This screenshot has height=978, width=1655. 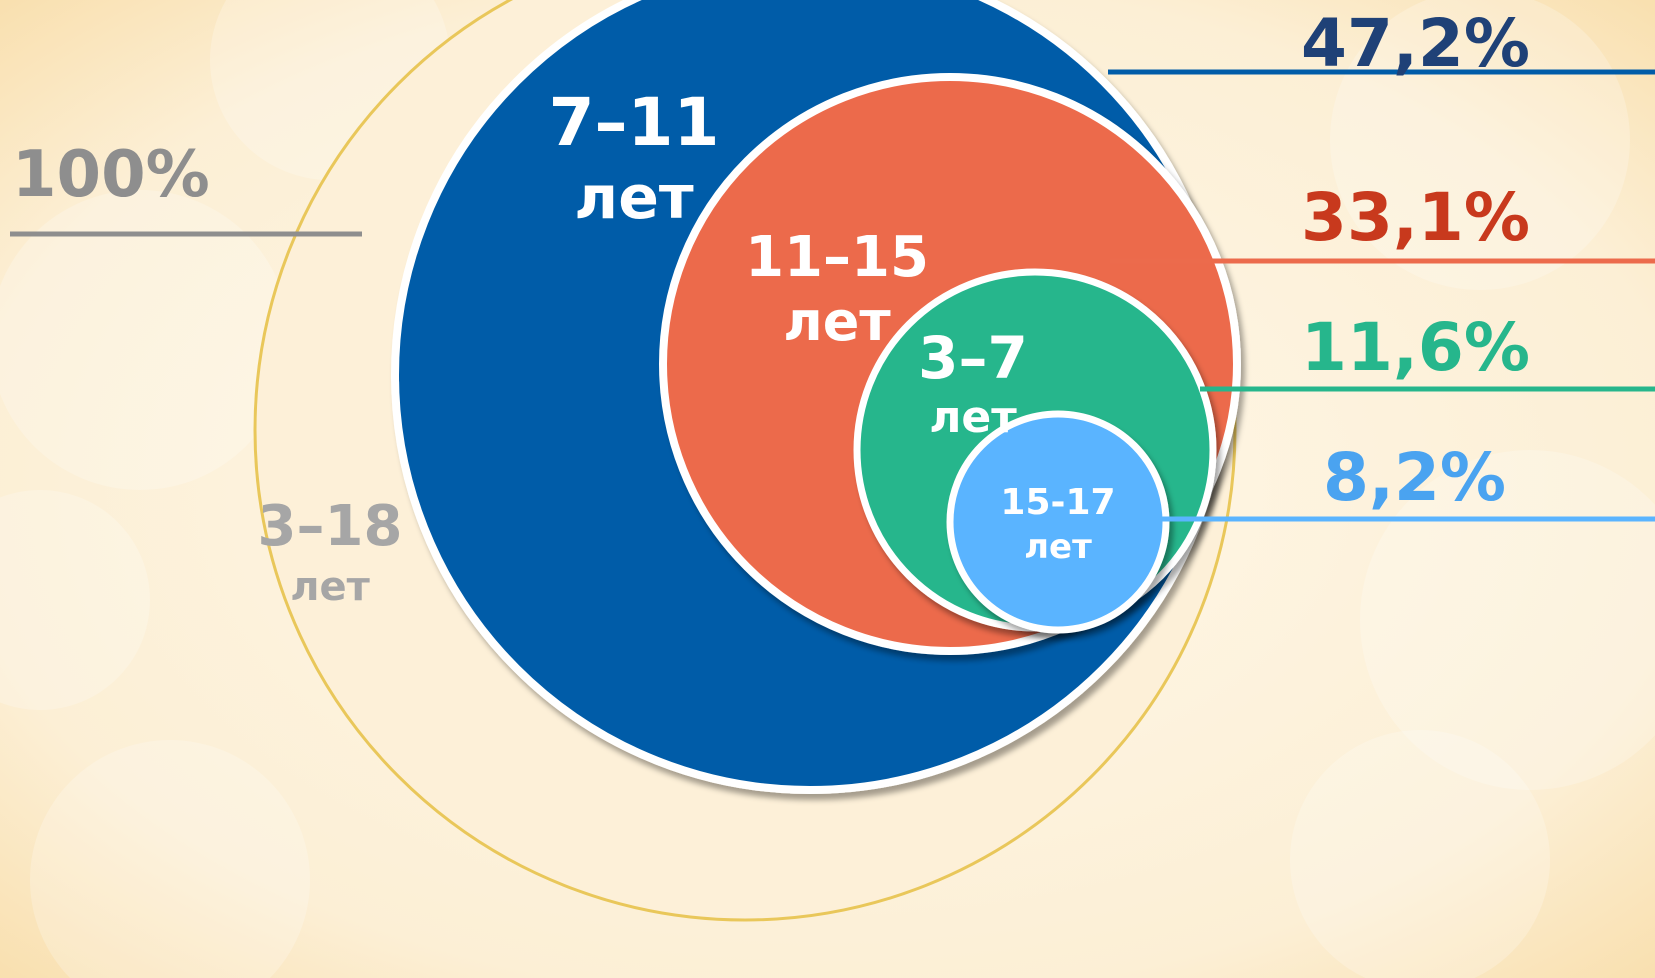 What do you see at coordinates (1415, 217) in the screenshot?
I see `value-label-11-15: 33,1%` at bounding box center [1415, 217].